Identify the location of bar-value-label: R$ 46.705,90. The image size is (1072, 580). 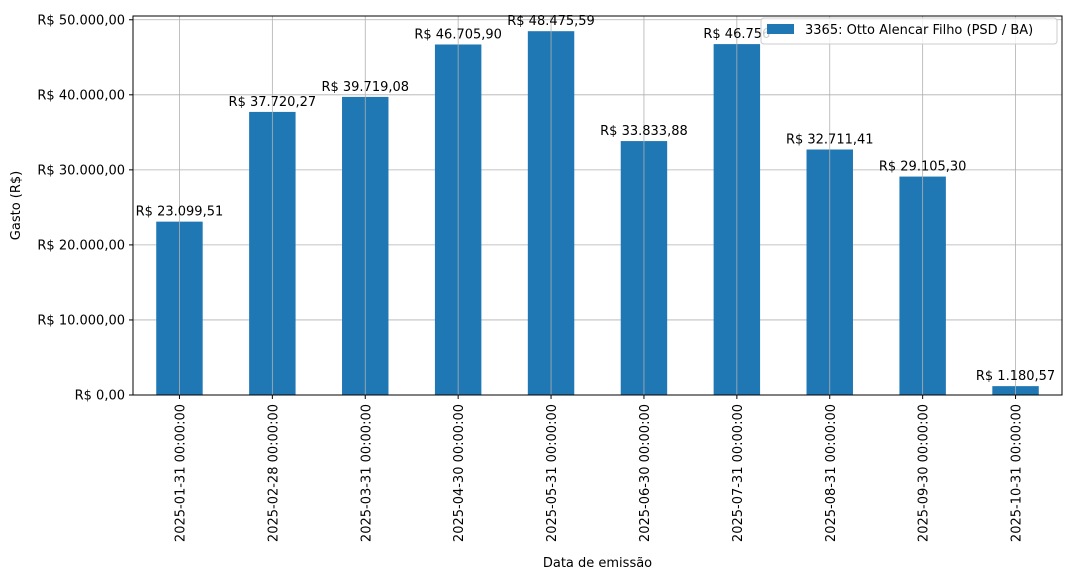
(458, 34).